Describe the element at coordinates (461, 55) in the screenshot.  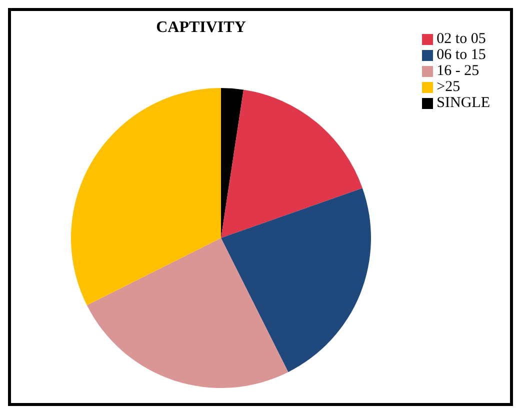
I see `legend-label: 06 to 15` at that location.